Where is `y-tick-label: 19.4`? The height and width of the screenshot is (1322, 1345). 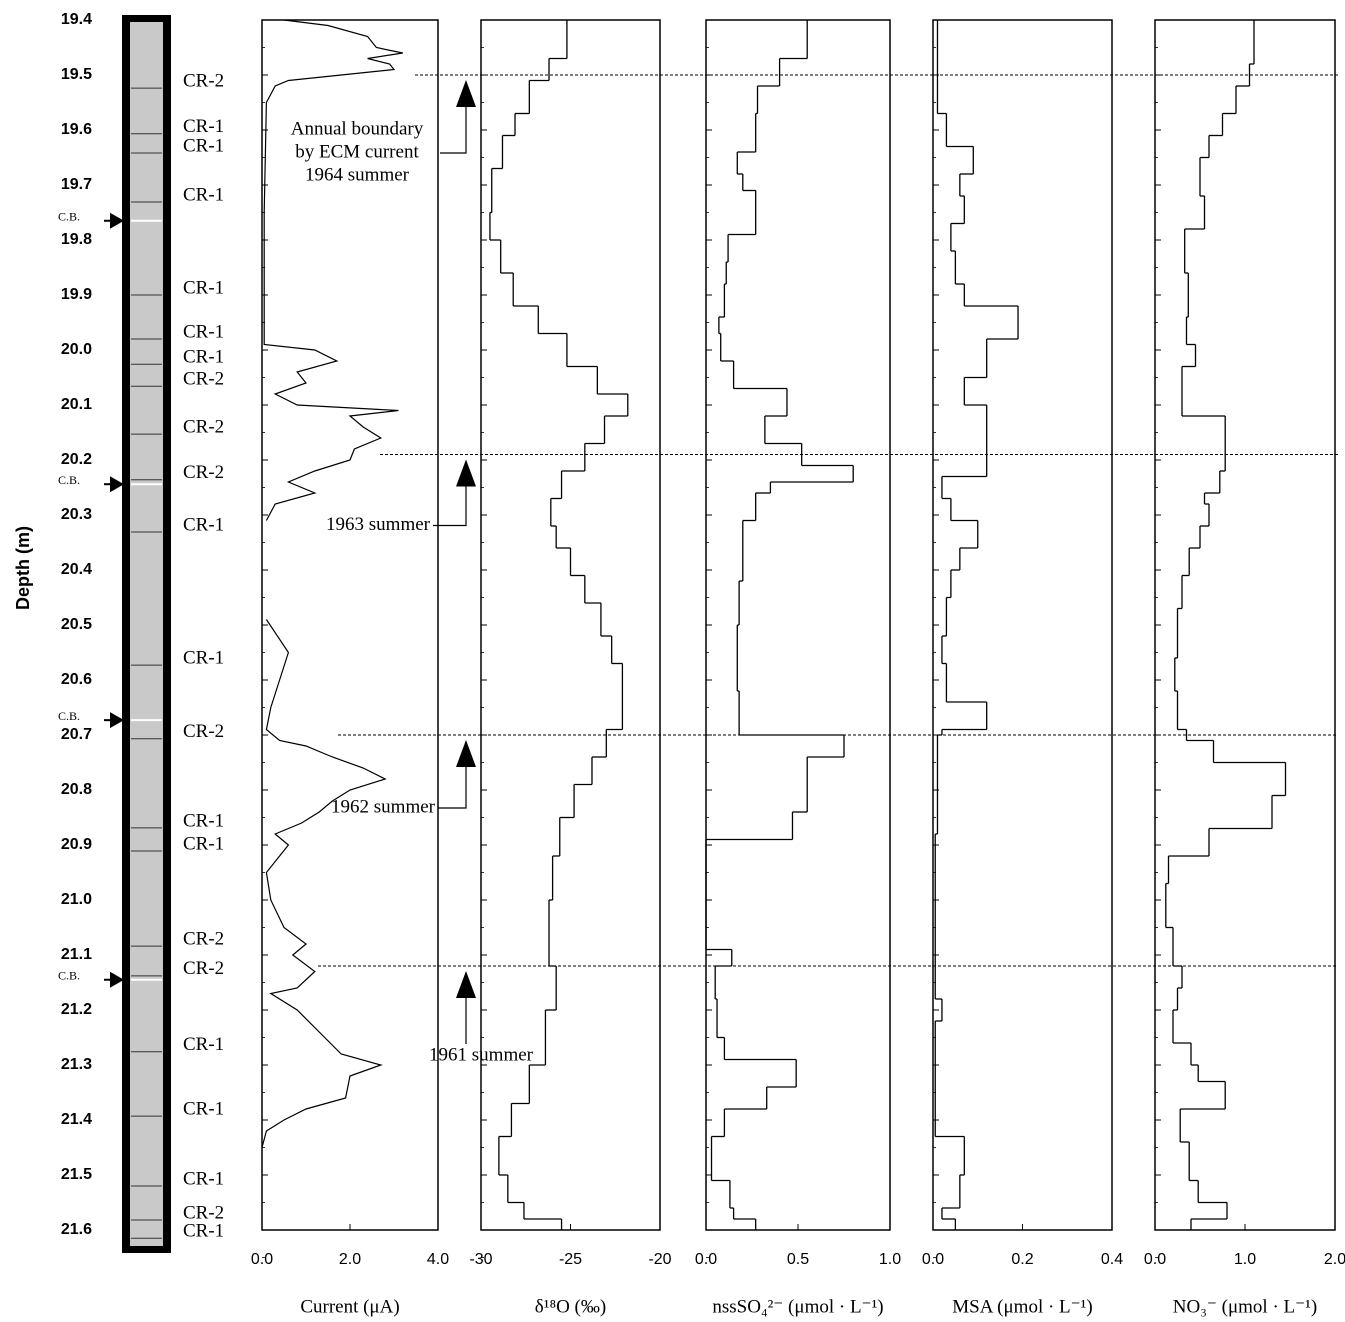
y-tick-label: 19.4 is located at coordinates (76, 19).